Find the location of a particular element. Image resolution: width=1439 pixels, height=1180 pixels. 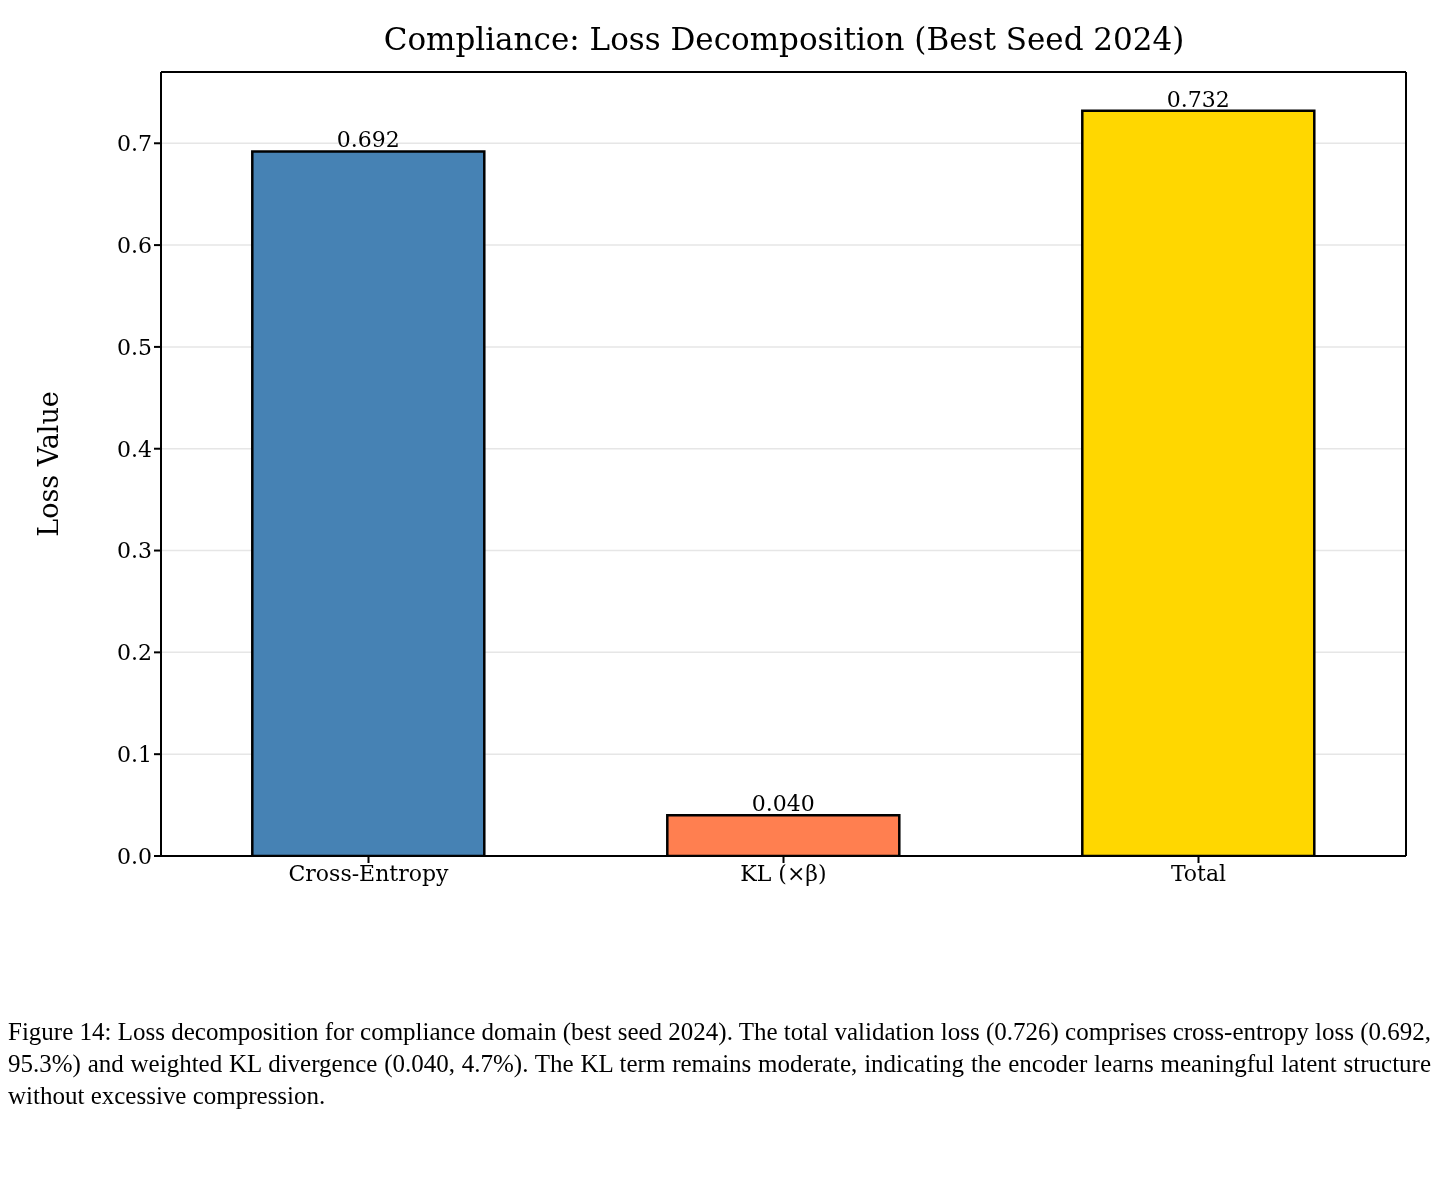

y-tick-label: 0.3 is located at coordinates (134, 551).